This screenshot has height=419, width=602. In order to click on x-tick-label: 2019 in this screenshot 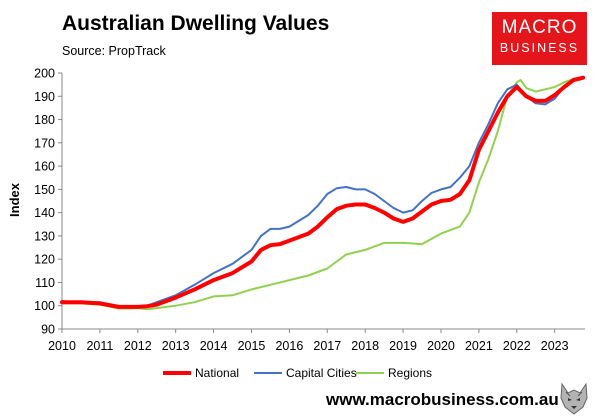, I will do `click(403, 346)`.